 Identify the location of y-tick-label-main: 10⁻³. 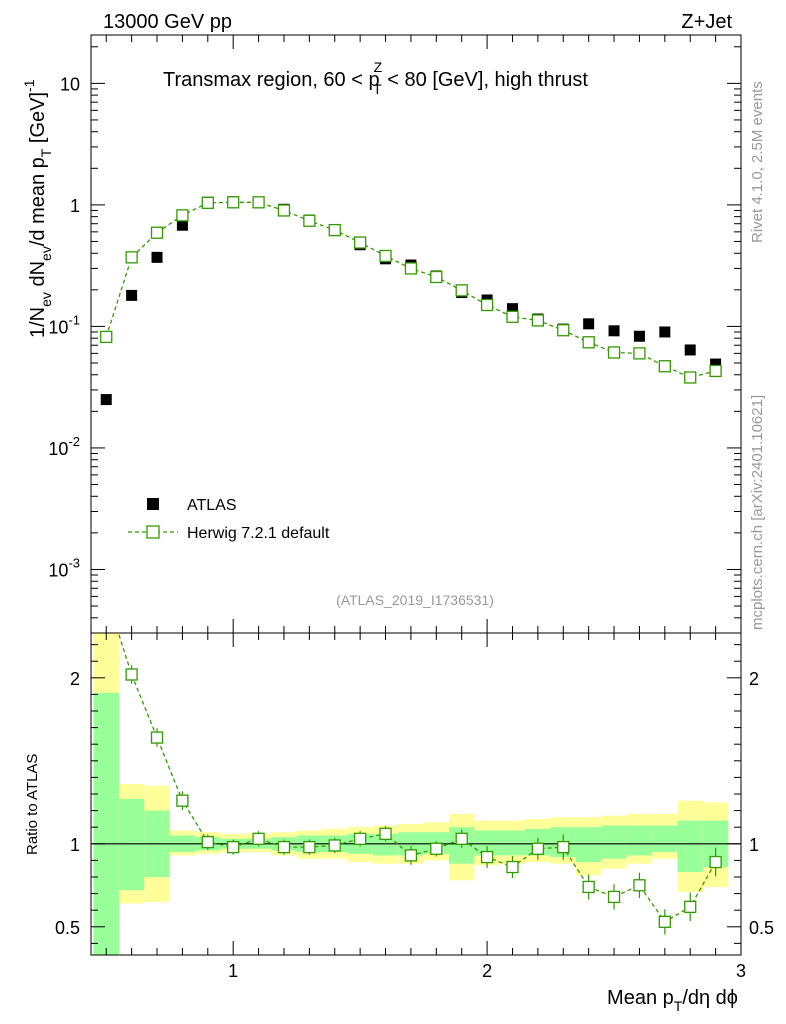
(64, 567).